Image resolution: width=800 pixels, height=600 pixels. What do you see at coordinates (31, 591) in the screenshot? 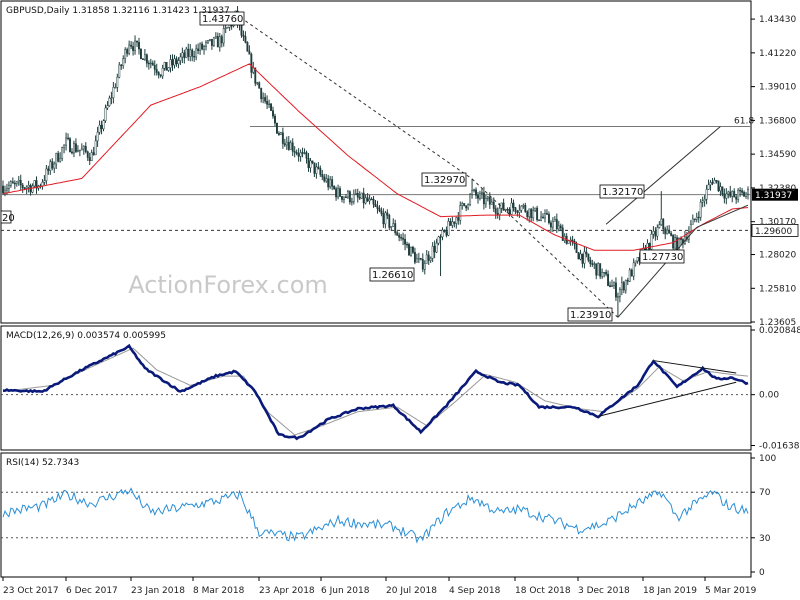
I see `x-tick-label: 23 Oct 2017` at bounding box center [31, 591].